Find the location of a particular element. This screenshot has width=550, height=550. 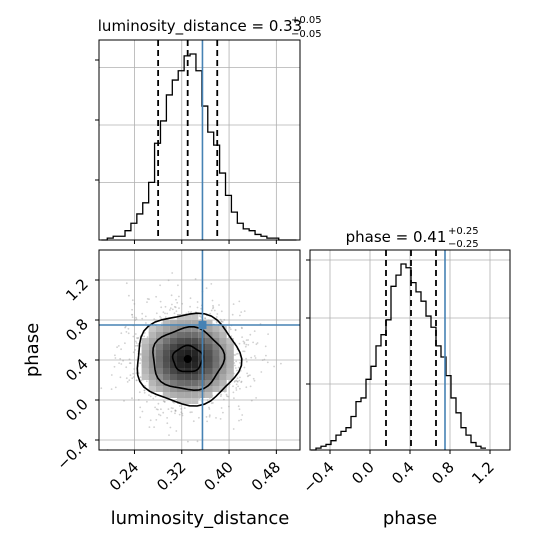

ytick-label-phase: 0.0 is located at coordinates (77, 410).